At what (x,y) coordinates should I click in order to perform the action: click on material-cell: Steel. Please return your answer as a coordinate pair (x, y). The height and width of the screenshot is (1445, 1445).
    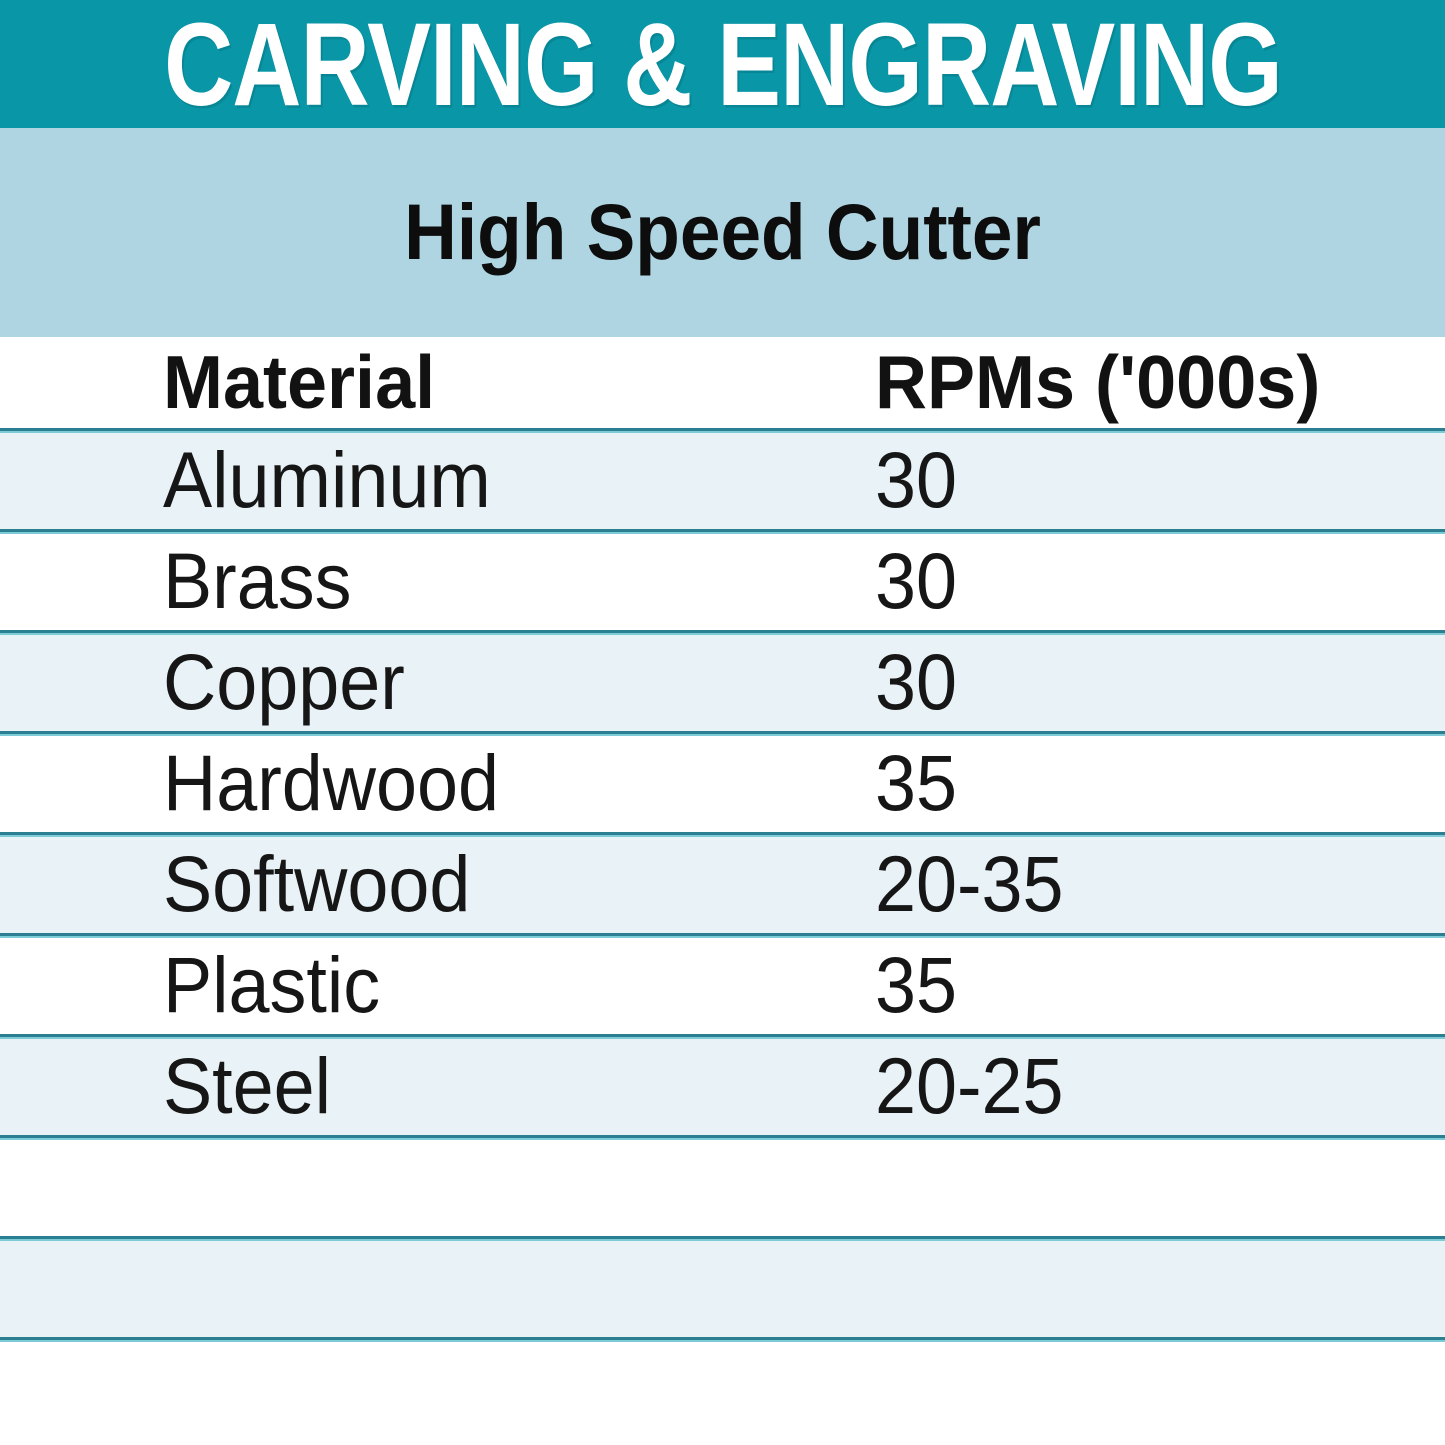
    Looking at the image, I should click on (247, 1086).